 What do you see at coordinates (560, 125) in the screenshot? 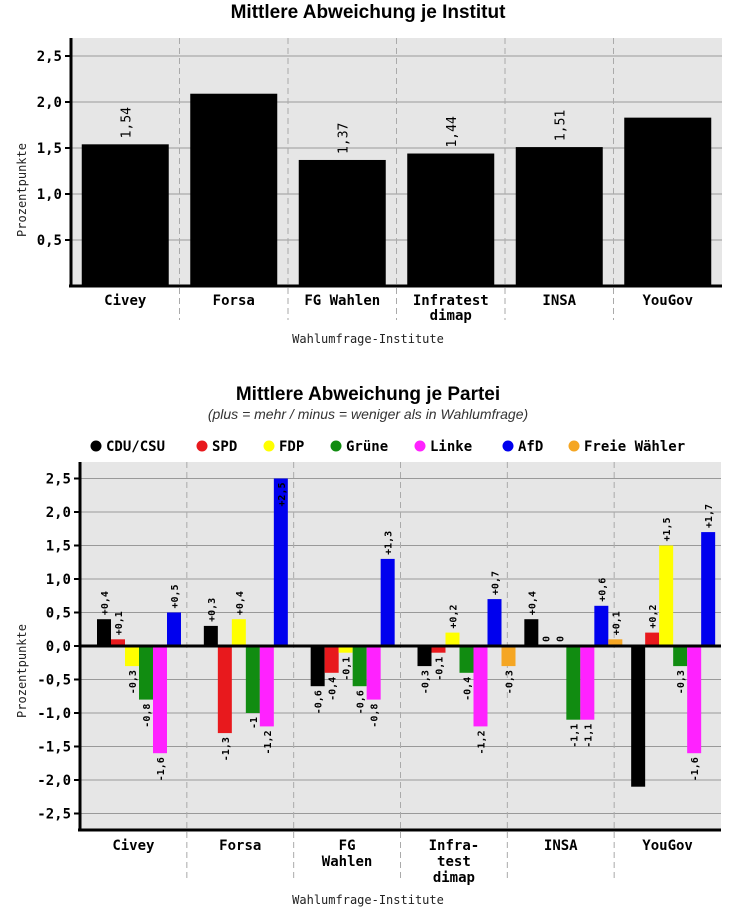
I see `chart1-value-label: 1,51` at bounding box center [560, 125].